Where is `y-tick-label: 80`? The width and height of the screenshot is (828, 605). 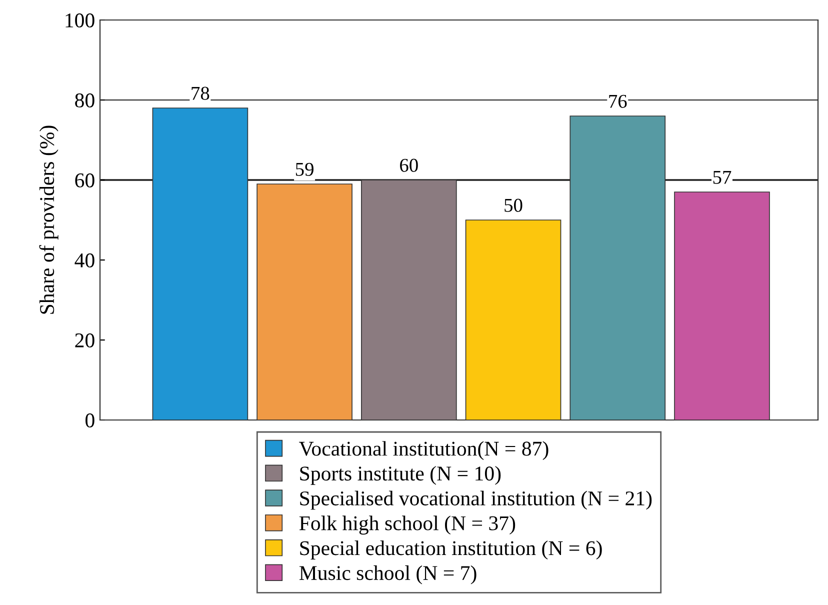 y-tick-label: 80 is located at coordinates (84, 100).